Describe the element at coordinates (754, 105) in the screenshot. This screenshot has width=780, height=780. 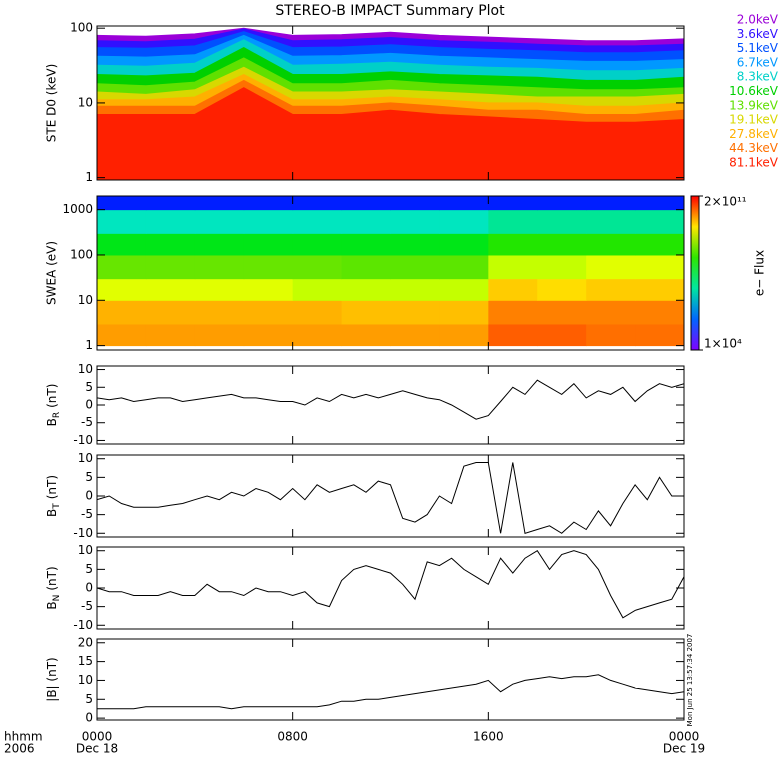
I see `legend-entry: 13.9keV` at that location.